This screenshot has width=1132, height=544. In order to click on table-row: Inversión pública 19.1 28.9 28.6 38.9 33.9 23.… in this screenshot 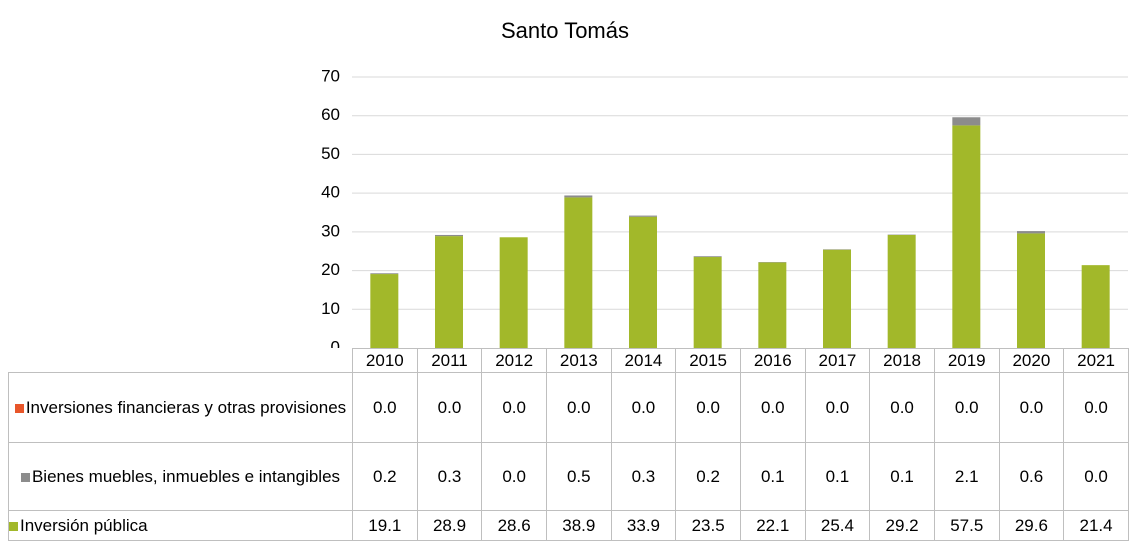, I will do `click(568, 525)`.